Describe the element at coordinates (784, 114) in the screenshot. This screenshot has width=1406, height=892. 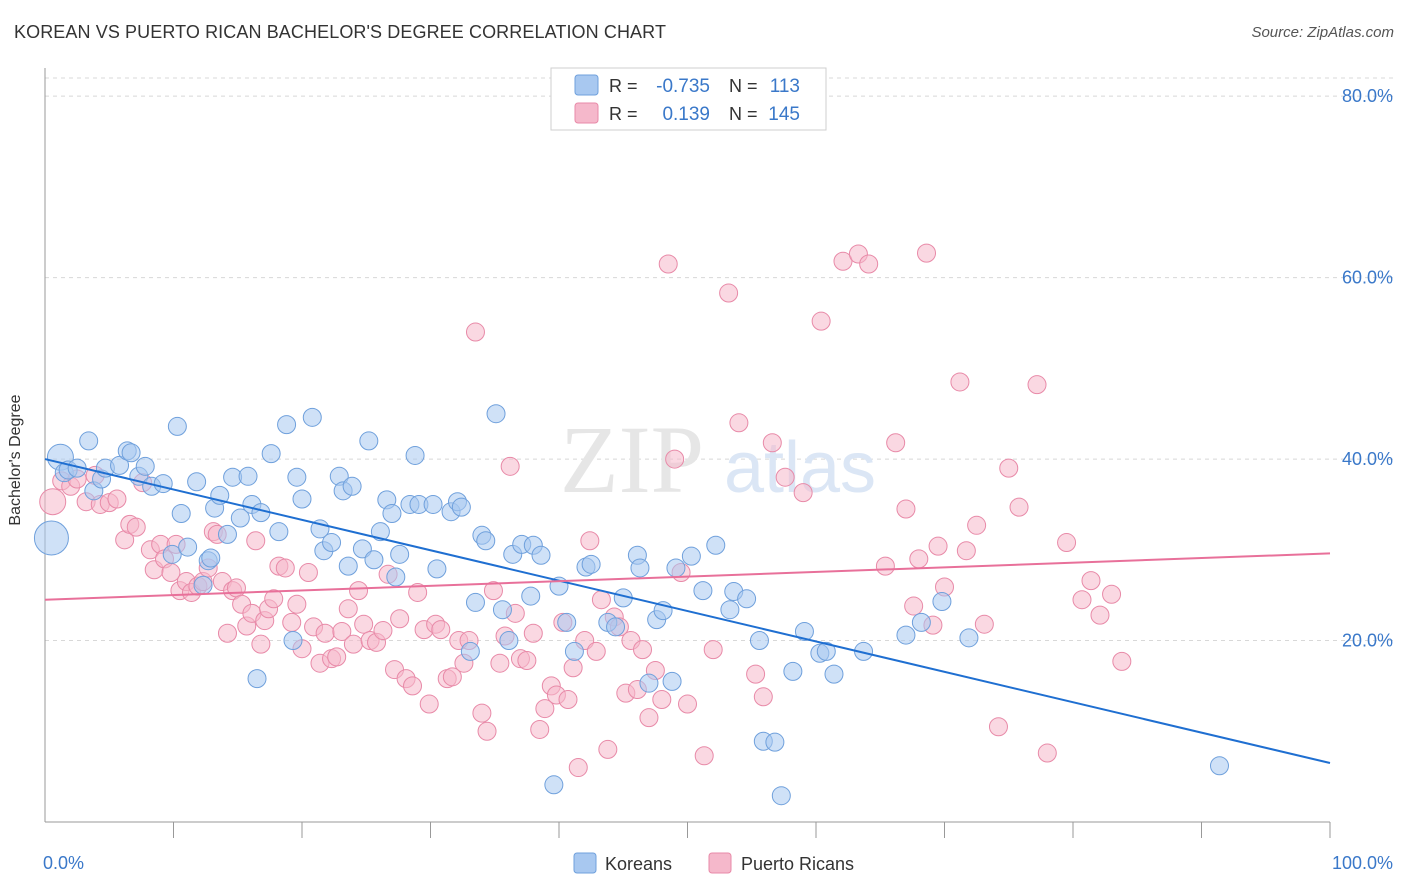
I see `legend-n-value-puerto-ricans: 145` at that location.